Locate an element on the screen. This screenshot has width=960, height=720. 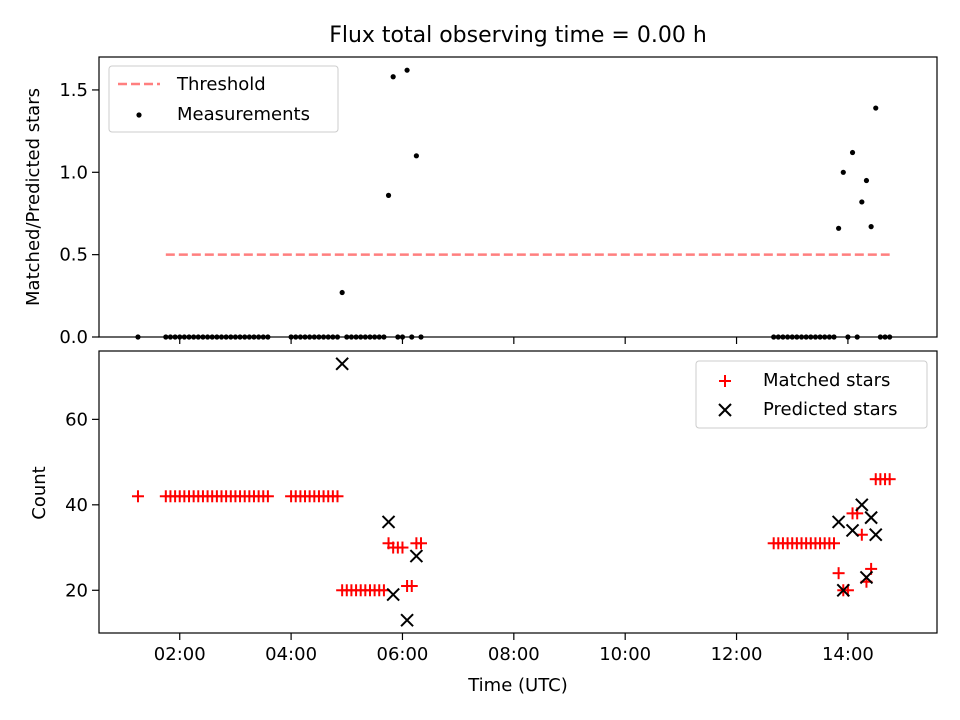
legend-measurements-swatch is located at coordinates (139, 115).